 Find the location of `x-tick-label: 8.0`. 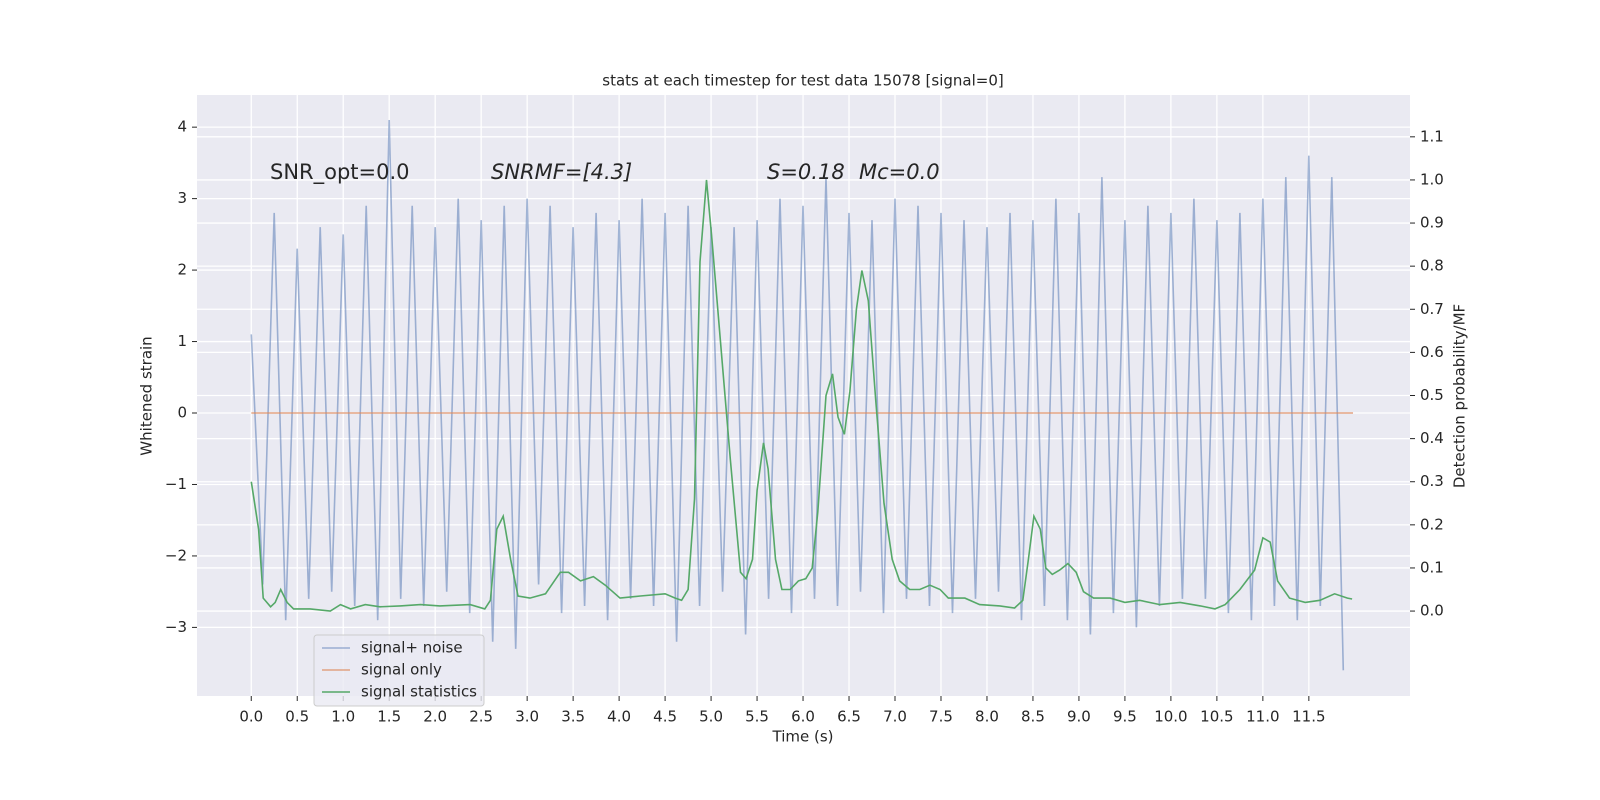

x-tick-label: 8.0 is located at coordinates (987, 717).